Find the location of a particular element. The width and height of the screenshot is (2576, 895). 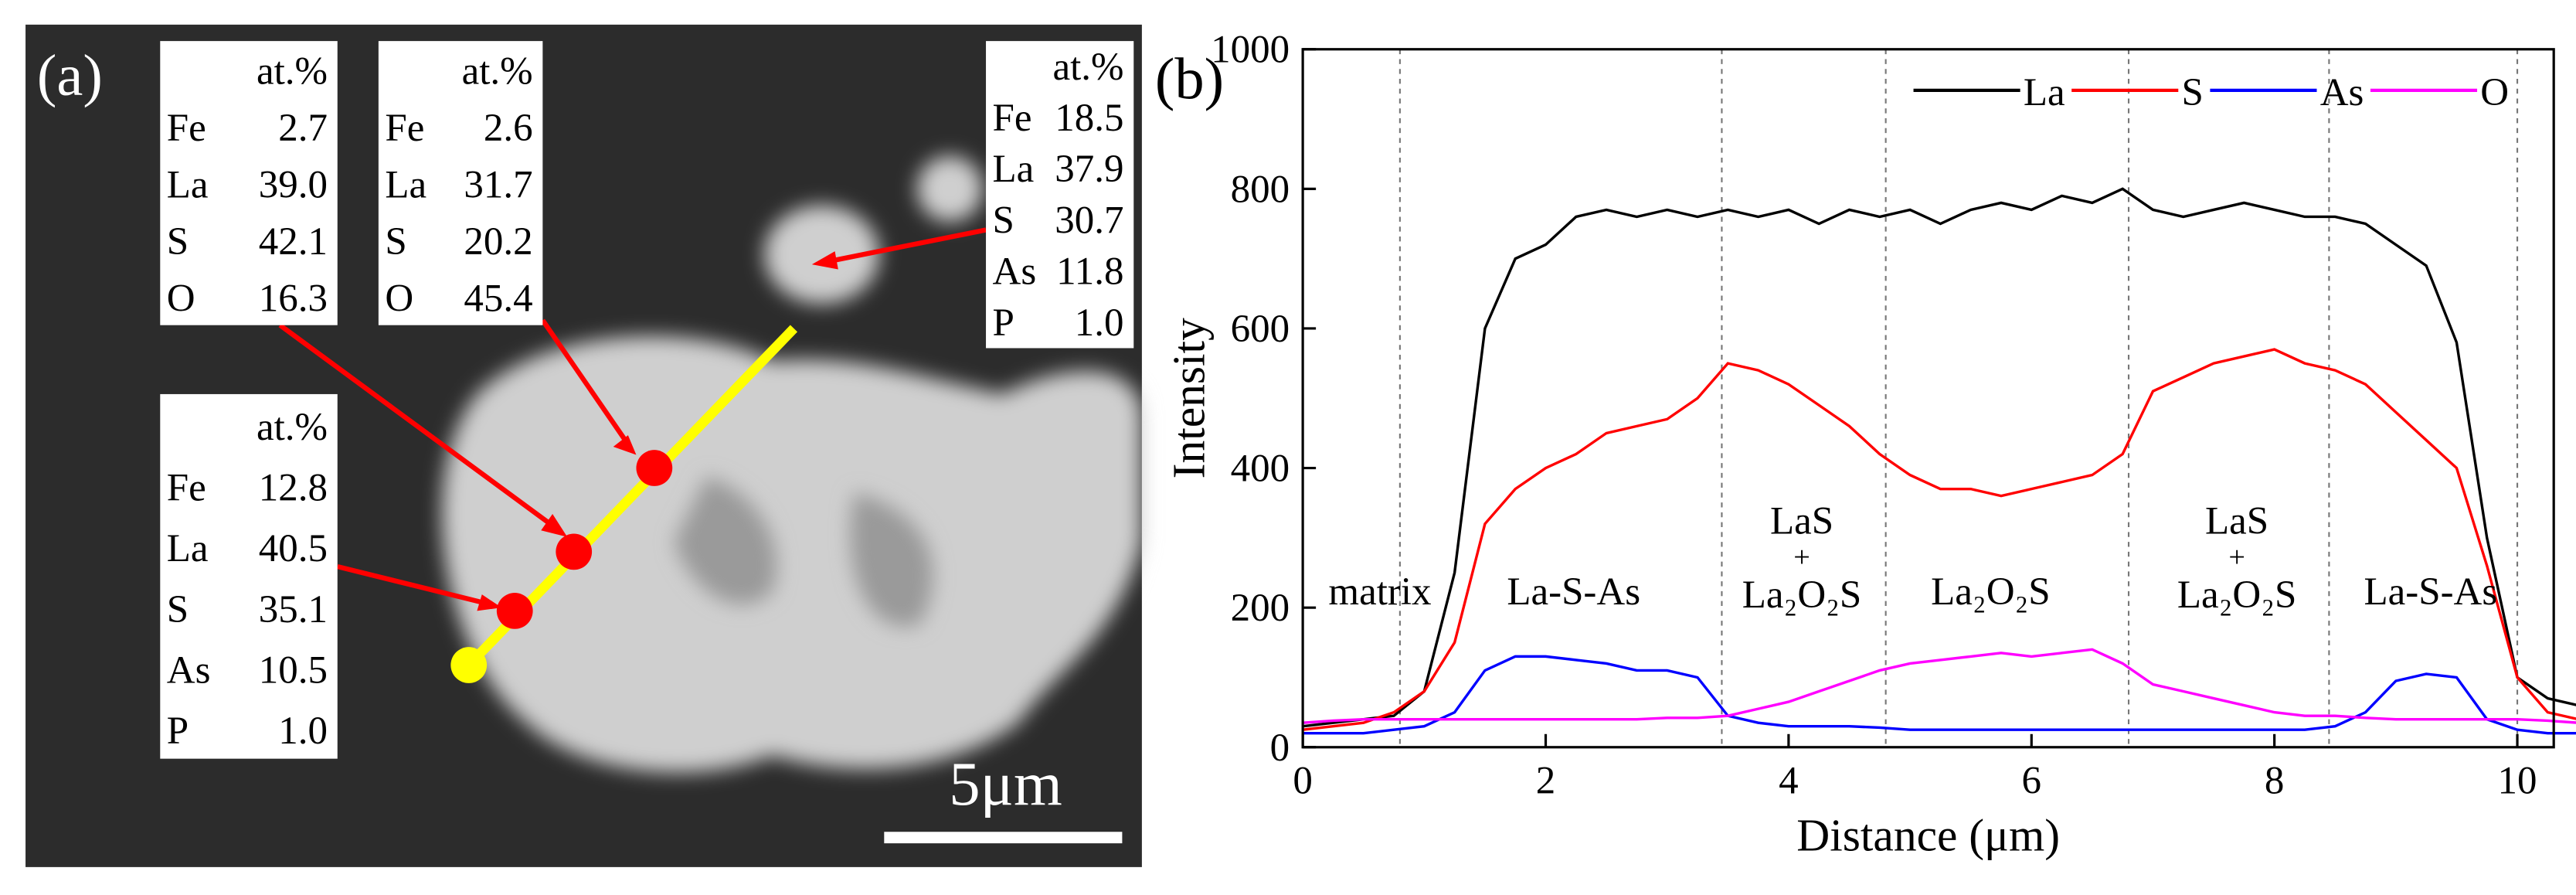

element-value: 16.3 is located at coordinates (293, 299).